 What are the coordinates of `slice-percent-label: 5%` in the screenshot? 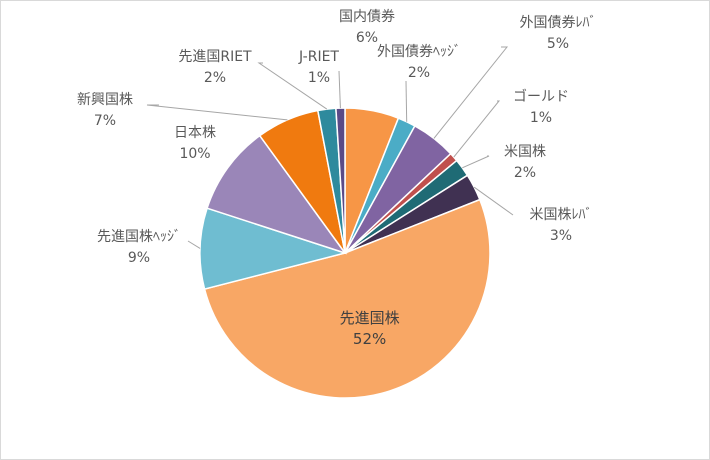 It's located at (558, 44).